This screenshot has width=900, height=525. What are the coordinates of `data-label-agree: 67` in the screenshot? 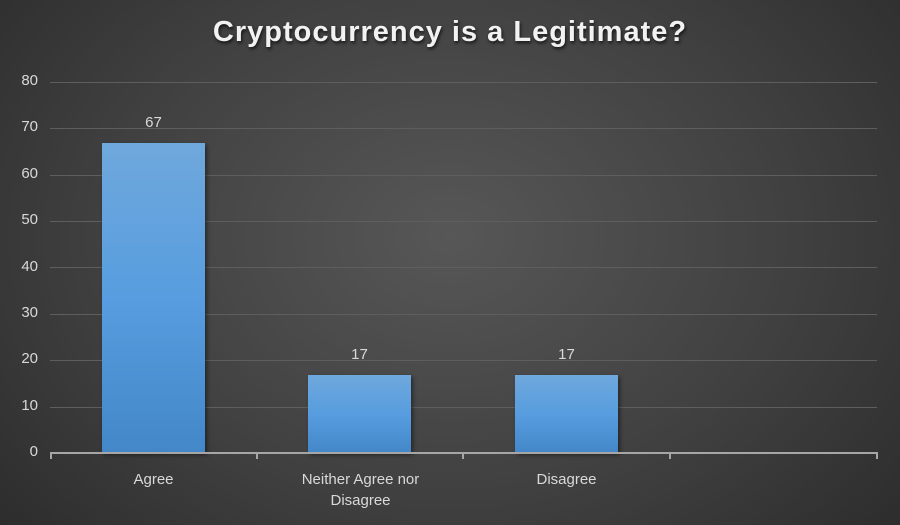 It's located at (153, 122).